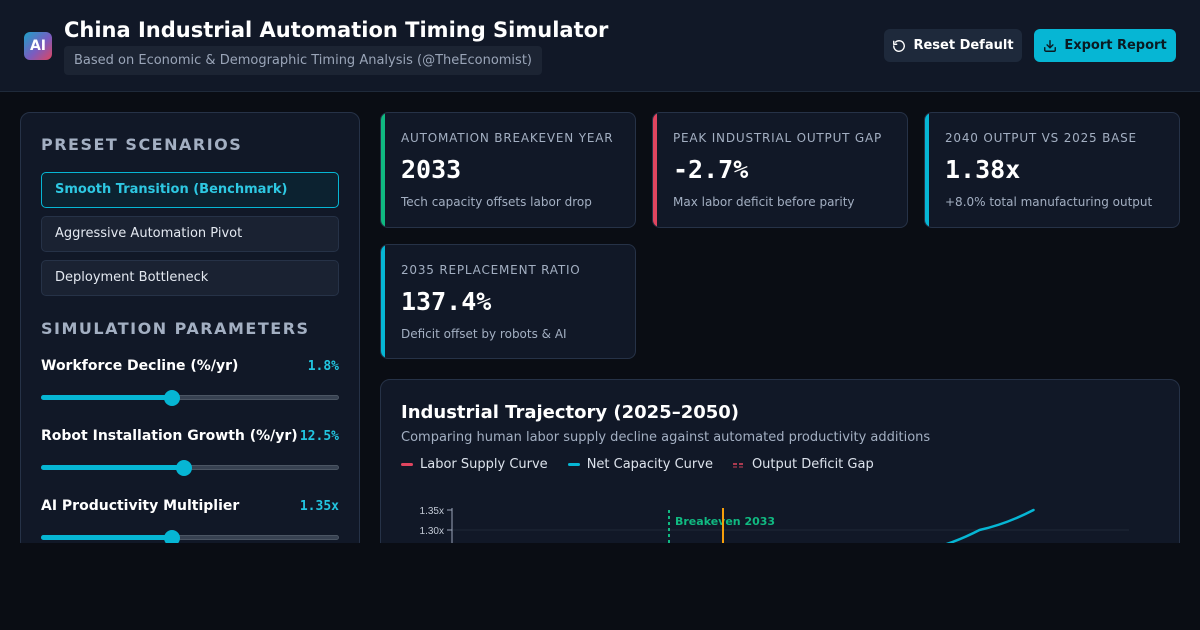  I want to click on card-value: 2033, so click(431, 169).